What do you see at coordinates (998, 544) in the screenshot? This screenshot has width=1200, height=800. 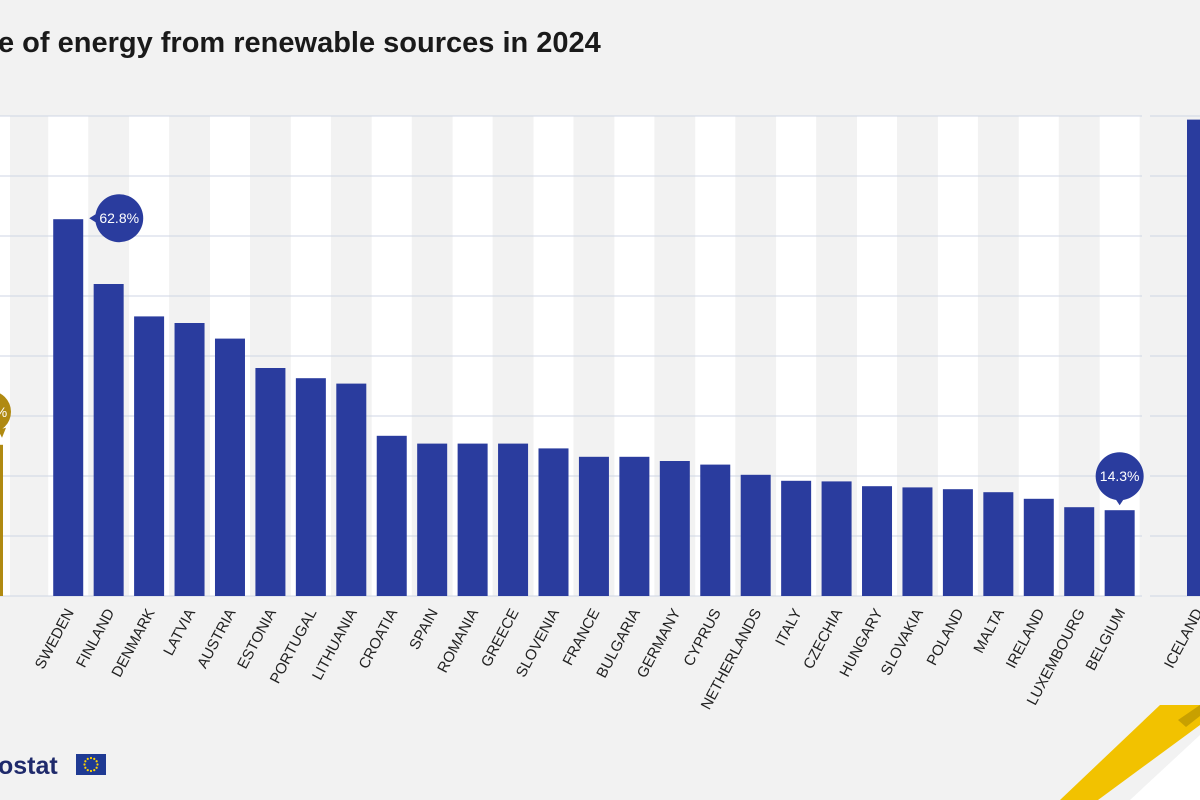 I see `bar-malta` at bounding box center [998, 544].